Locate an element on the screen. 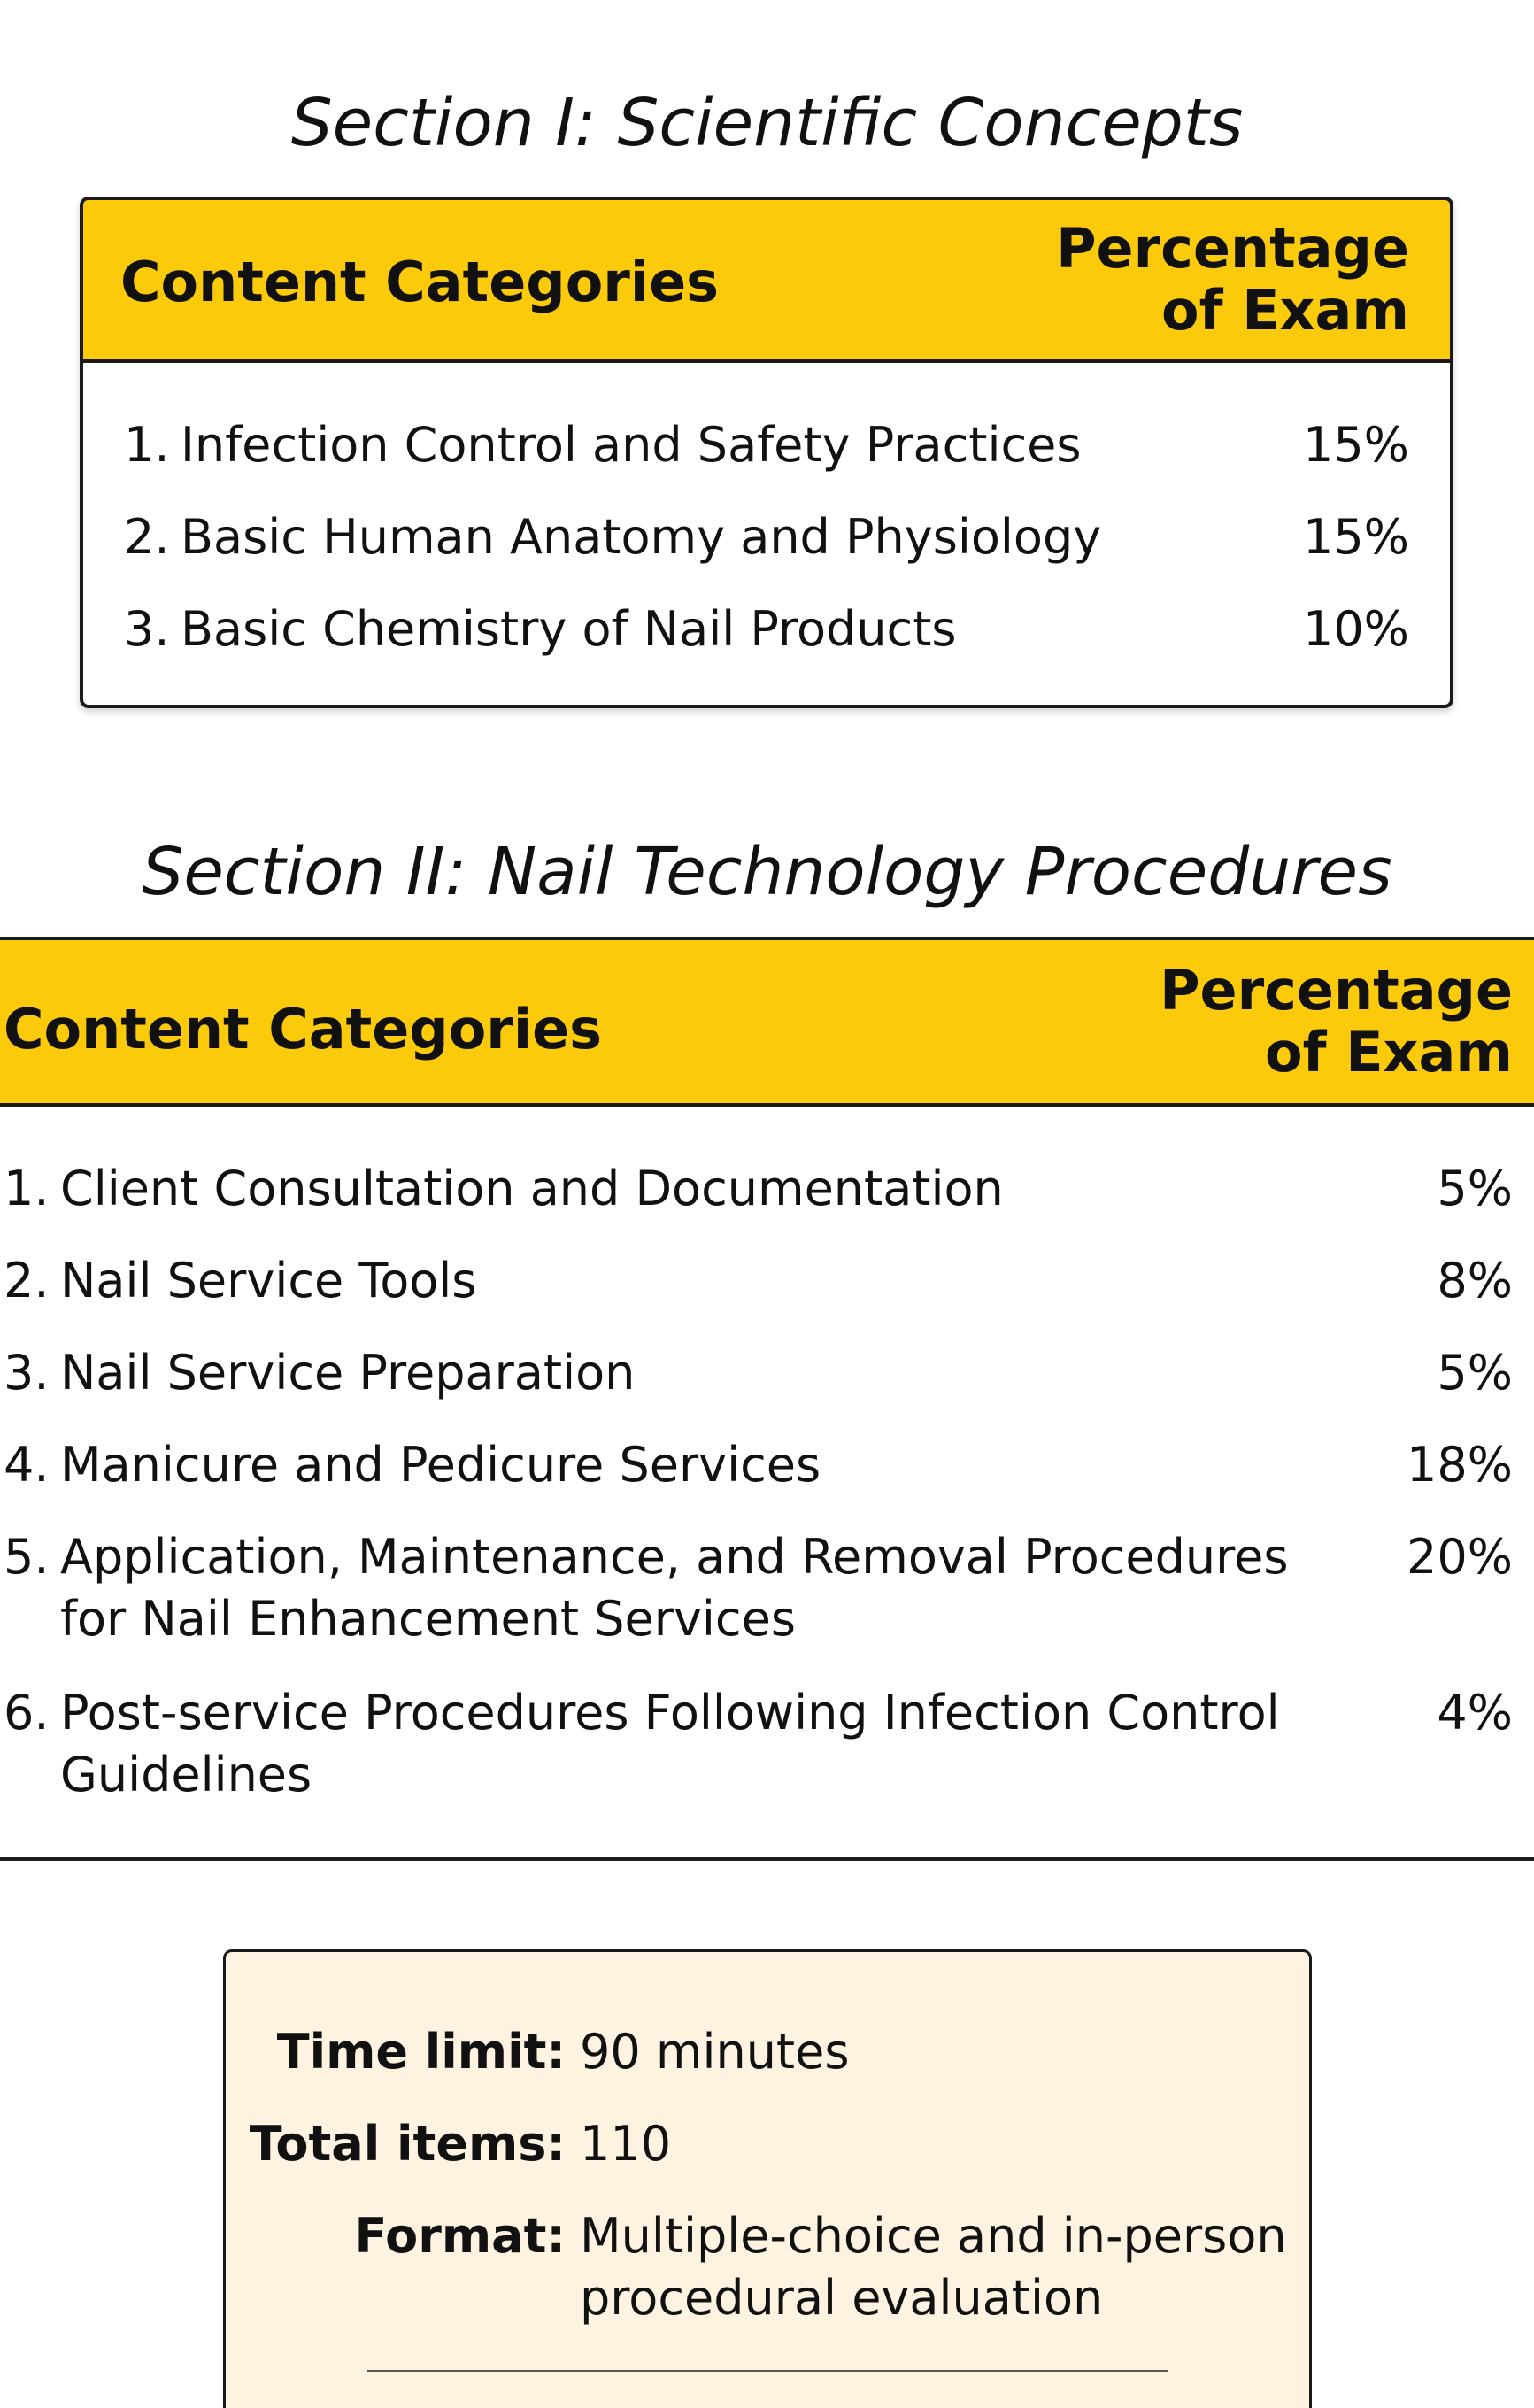 This screenshot has width=1534, height=2408. format-label: Format: is located at coordinates (460, 2236).